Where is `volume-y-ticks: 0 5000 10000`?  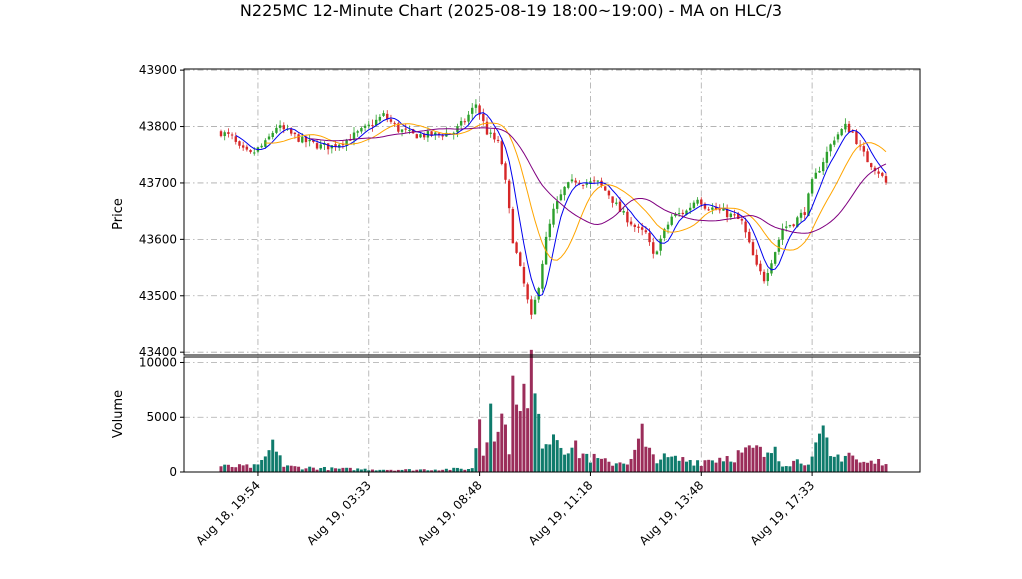
volume-y-ticks: 0 5000 10000 is located at coordinates (161, 417).